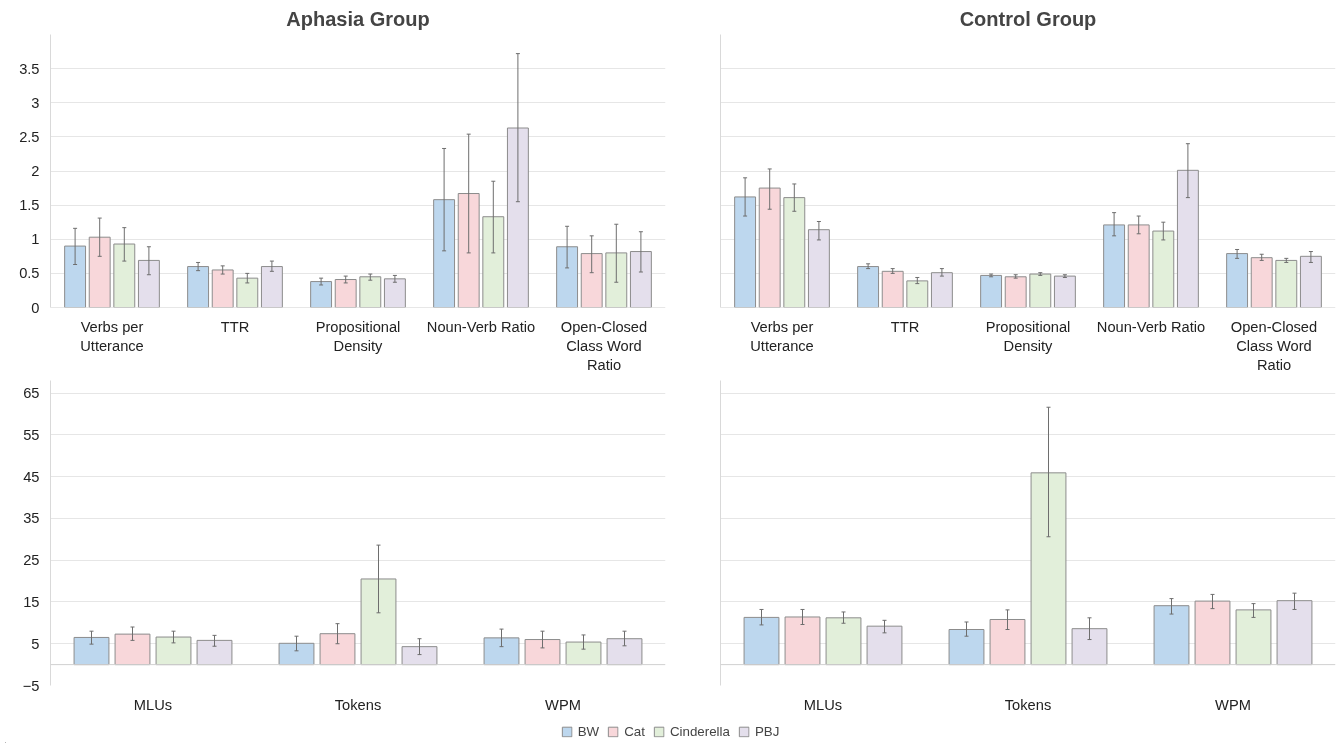  What do you see at coordinates (35, 102) in the screenshot?
I see `y-tick-label: 3` at bounding box center [35, 102].